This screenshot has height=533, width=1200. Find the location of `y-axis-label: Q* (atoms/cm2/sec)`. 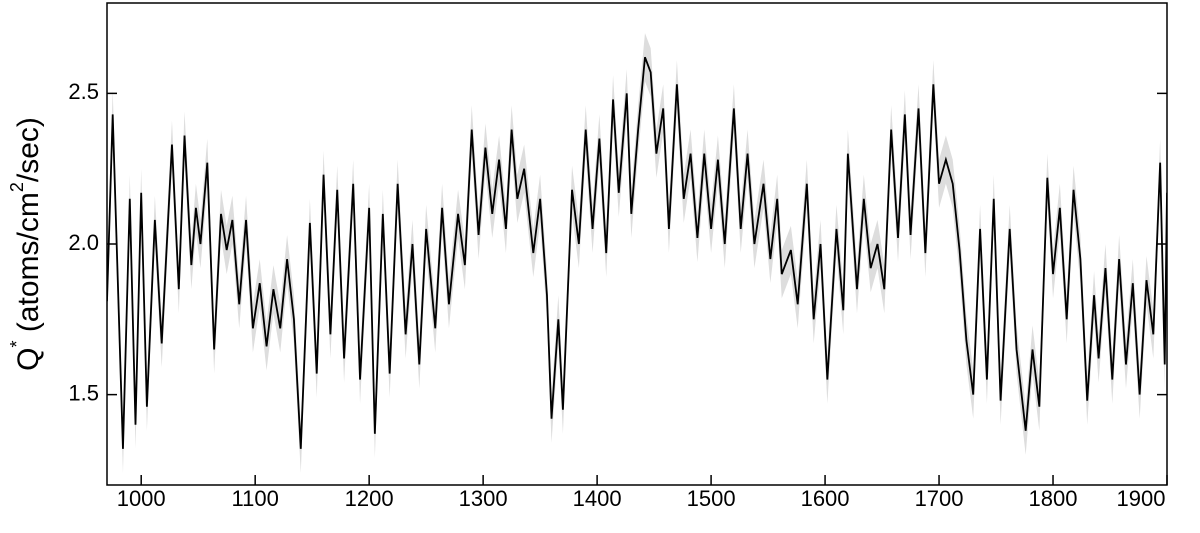

y-axis-label: Q* (atoms/cm2/sec) is located at coordinates (26, 244).